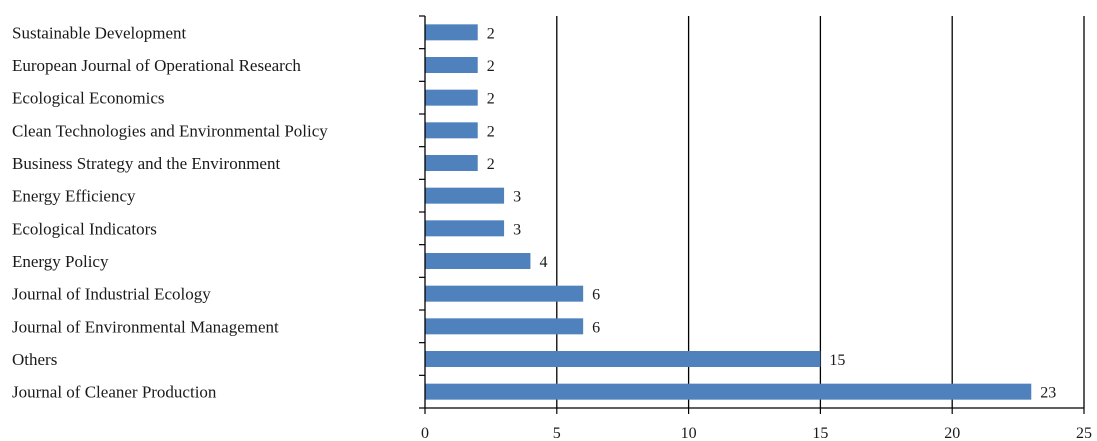 The width and height of the screenshot is (1097, 441). I want to click on x-tick-label: 15, so click(820, 433).